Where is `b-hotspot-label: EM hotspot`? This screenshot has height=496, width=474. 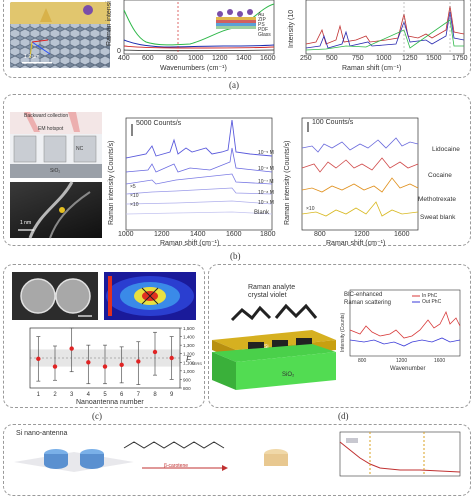 b-hotspot-label: EM hotspot is located at coordinates (51, 129).